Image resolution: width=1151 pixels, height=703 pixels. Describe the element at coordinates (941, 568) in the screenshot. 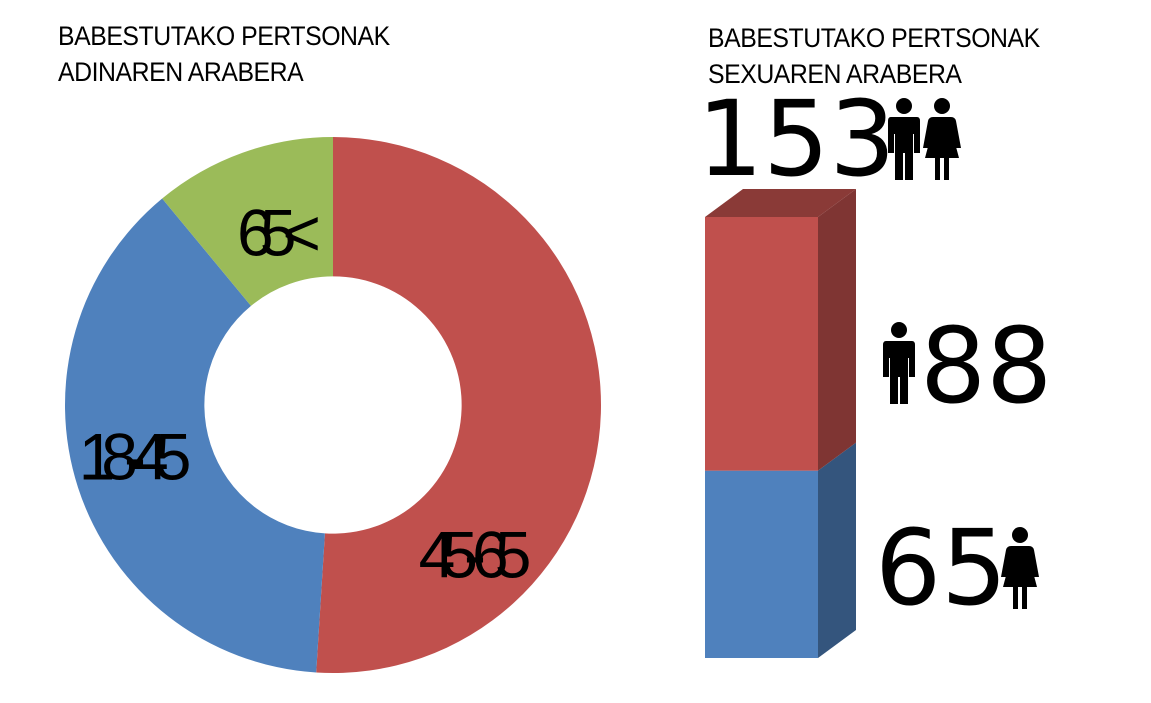

I see `bar-value-label: 65` at that location.